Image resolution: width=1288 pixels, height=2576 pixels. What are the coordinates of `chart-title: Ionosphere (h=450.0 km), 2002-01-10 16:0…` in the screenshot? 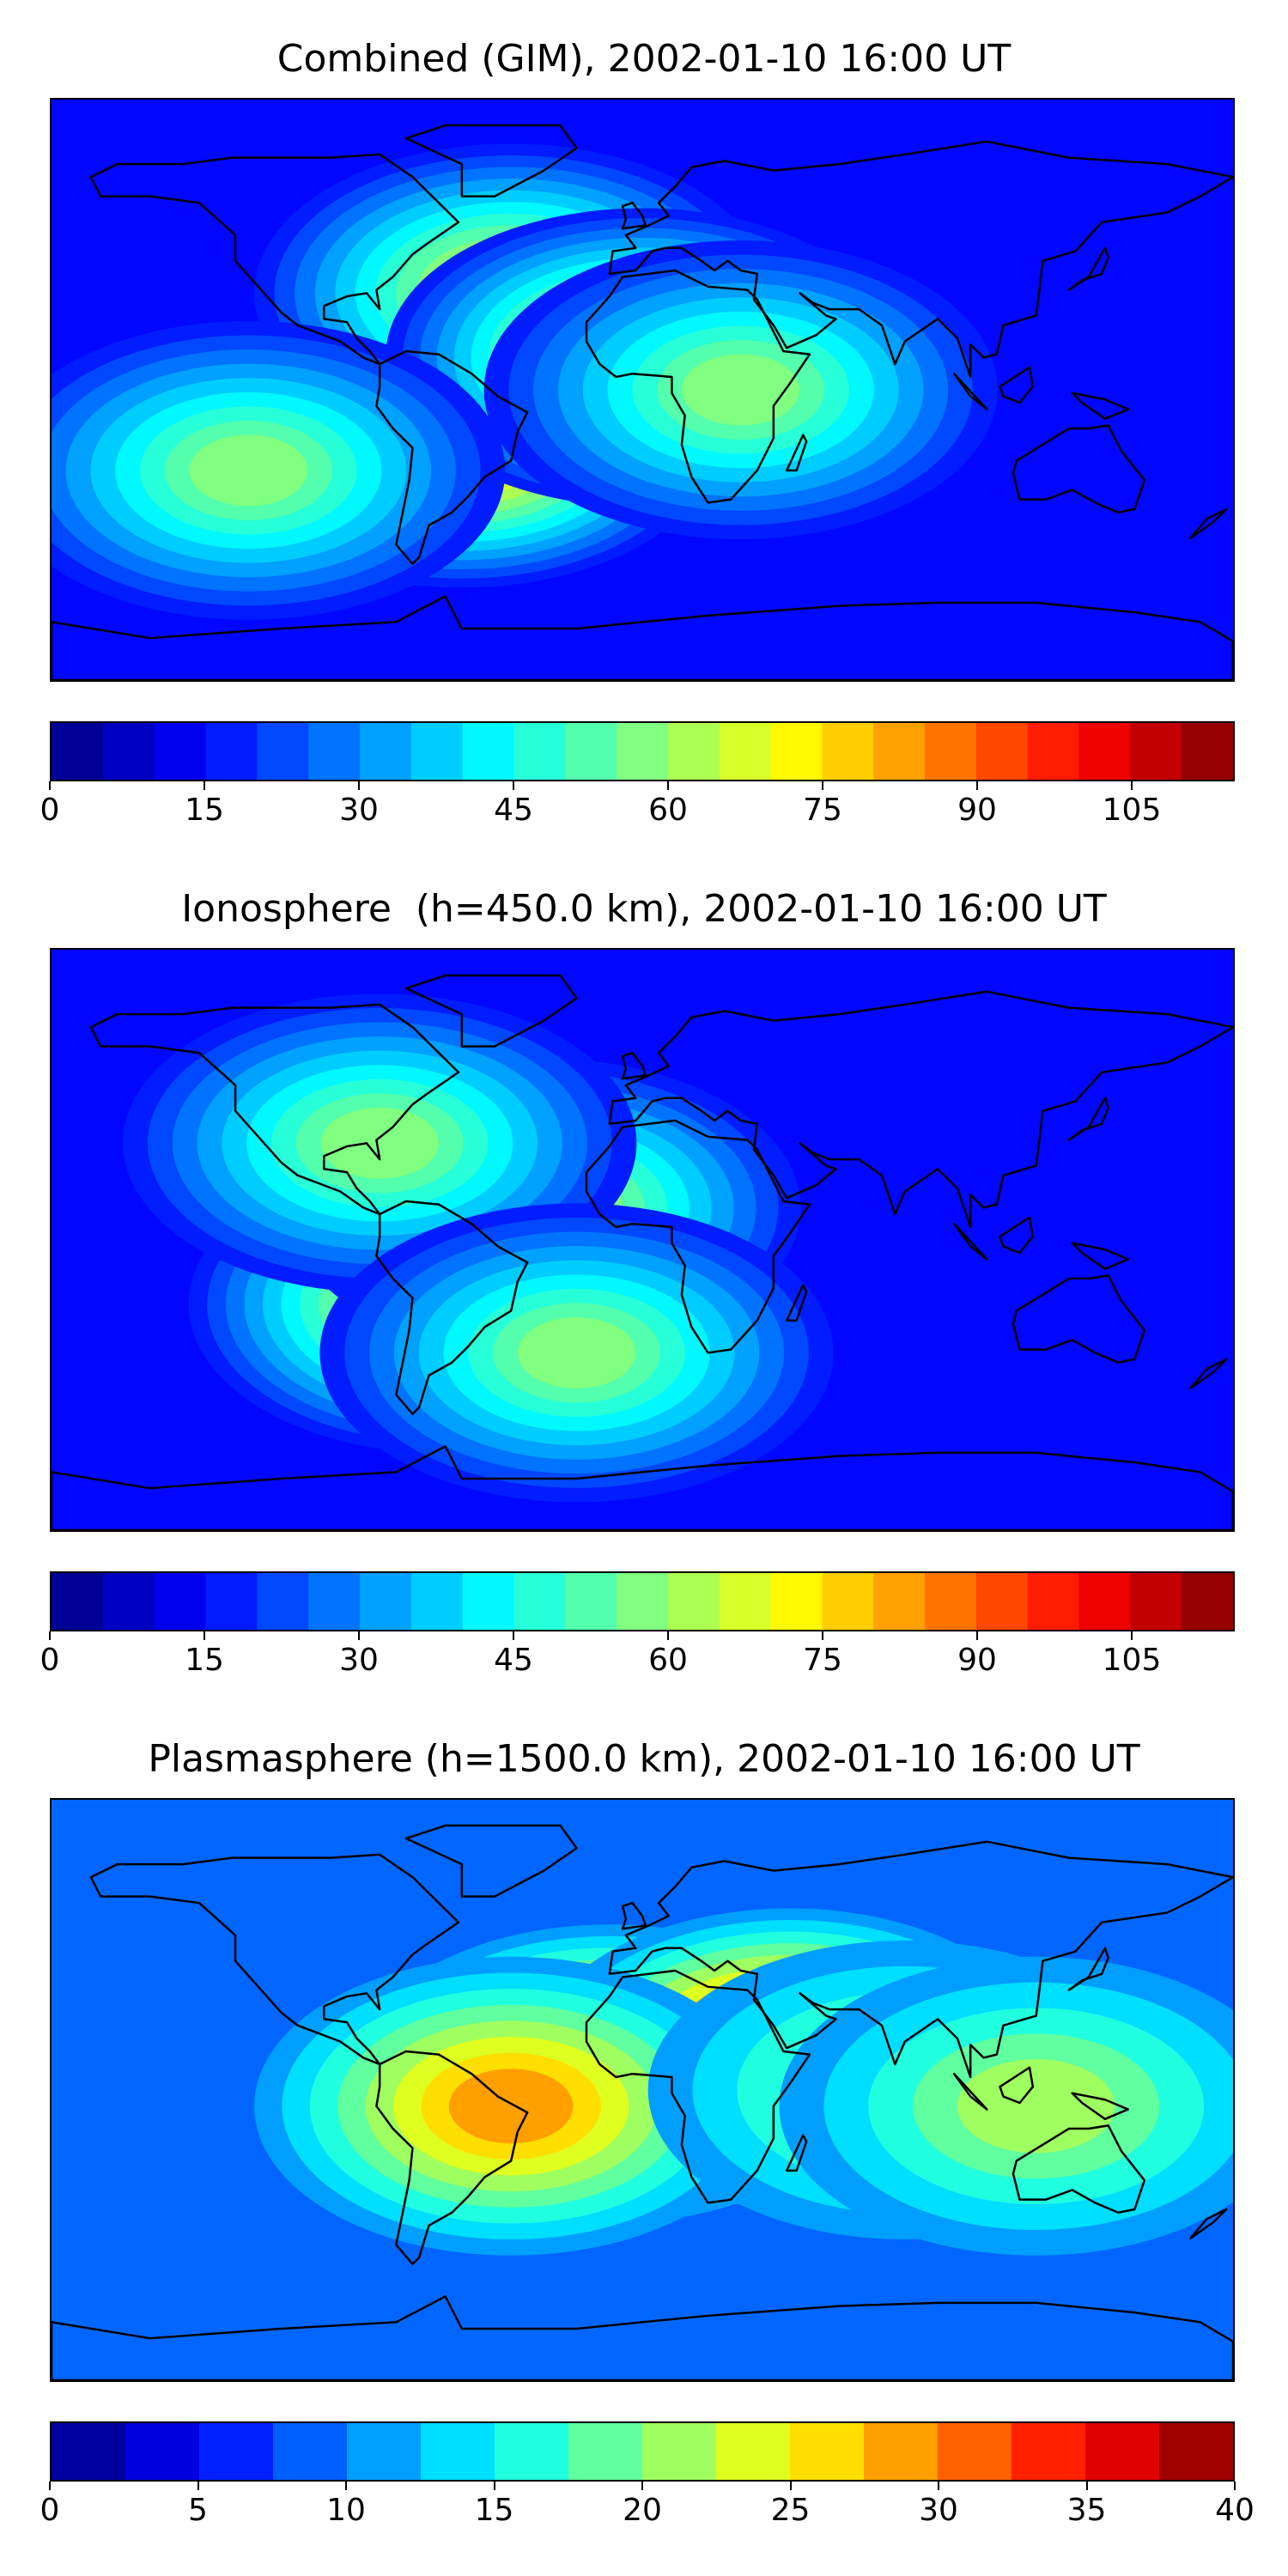 It's located at (644, 909).